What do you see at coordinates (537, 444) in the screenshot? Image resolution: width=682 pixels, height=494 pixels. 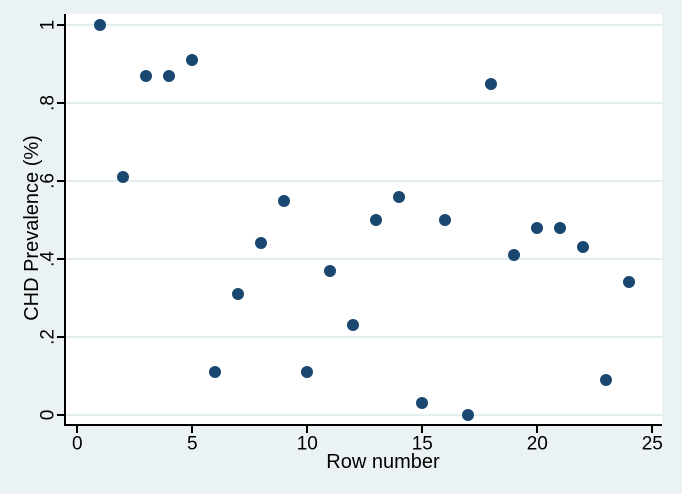 I see `x-tick-label: 20` at bounding box center [537, 444].